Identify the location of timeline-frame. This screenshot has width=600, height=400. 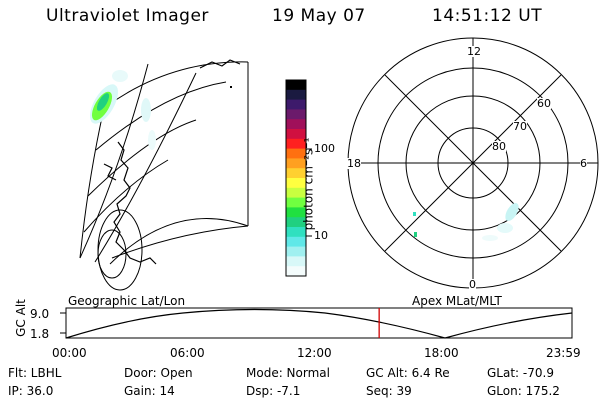
(319, 323).